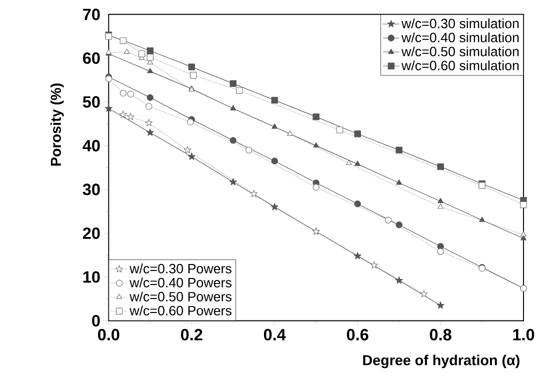 Image resolution: width=536 pixels, height=384 pixels. I want to click on y-tick-label: 10, so click(91, 277).